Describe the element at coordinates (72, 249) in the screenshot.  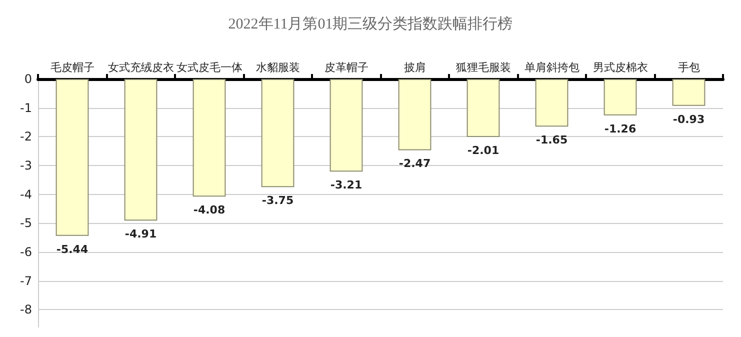
I see `data-label: -5.44` at that location.